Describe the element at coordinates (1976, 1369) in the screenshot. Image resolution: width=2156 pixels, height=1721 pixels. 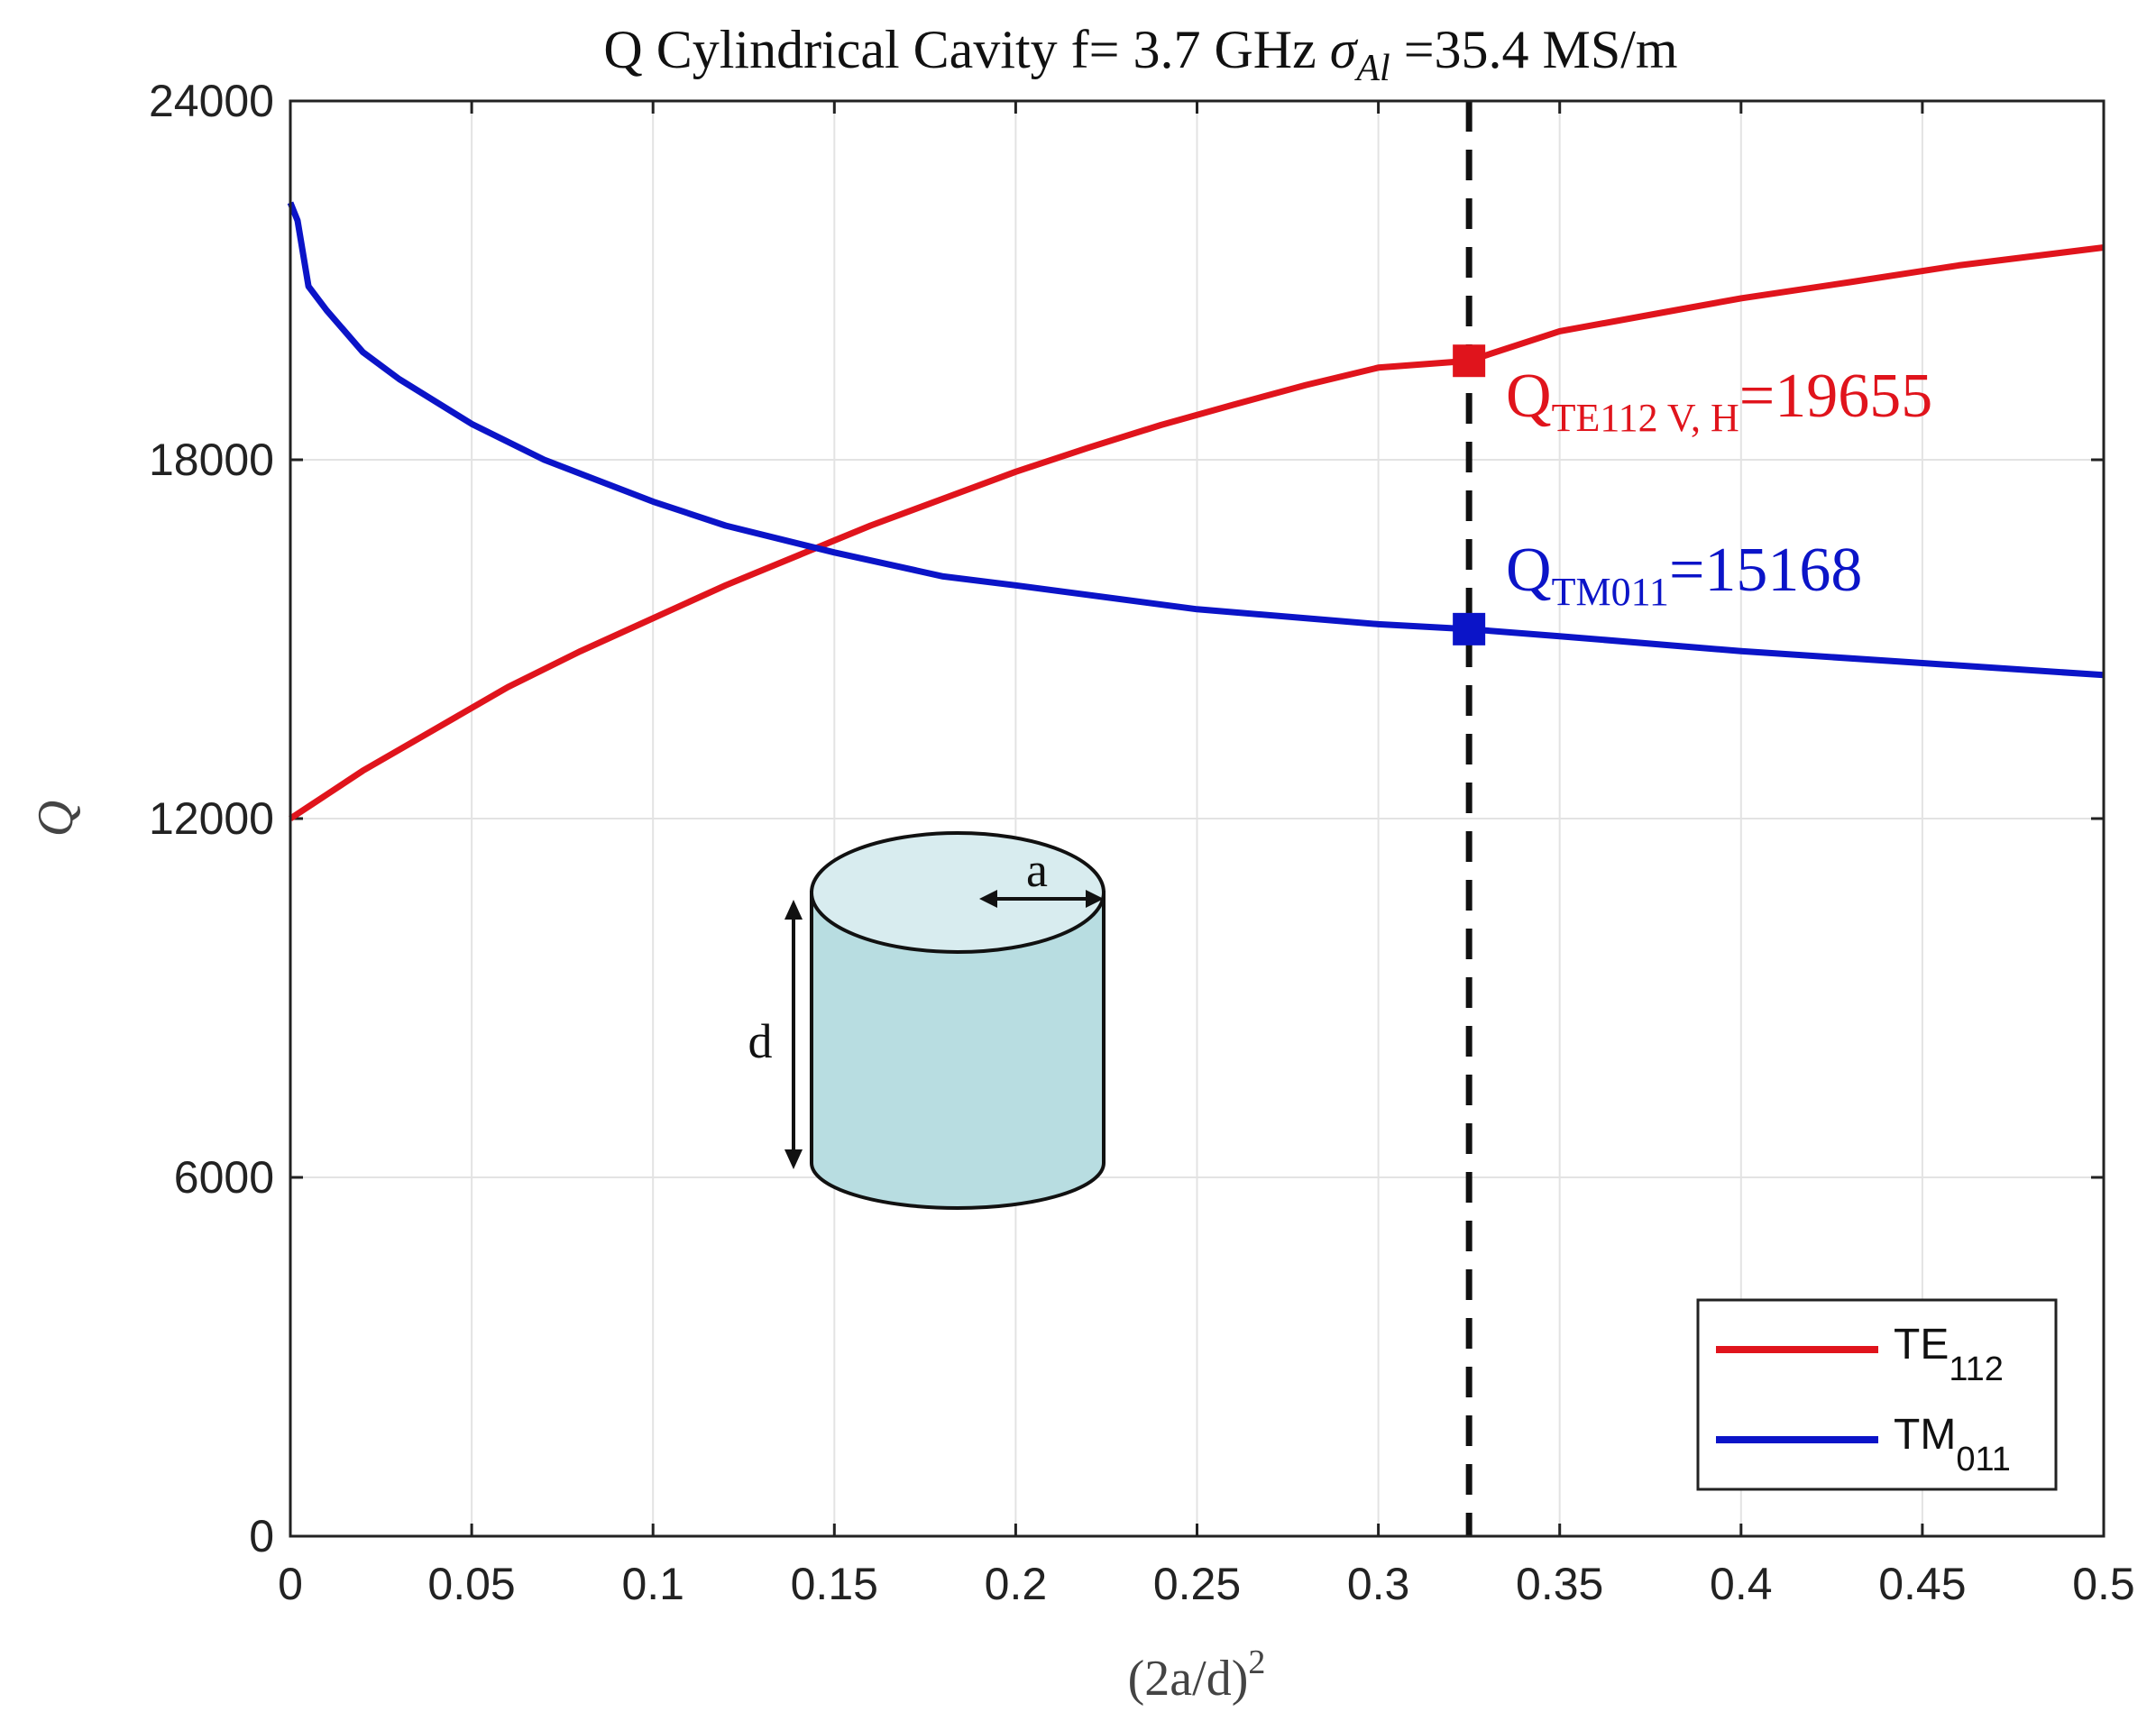
I see `legend-label-te112-sub: 112` at that location.